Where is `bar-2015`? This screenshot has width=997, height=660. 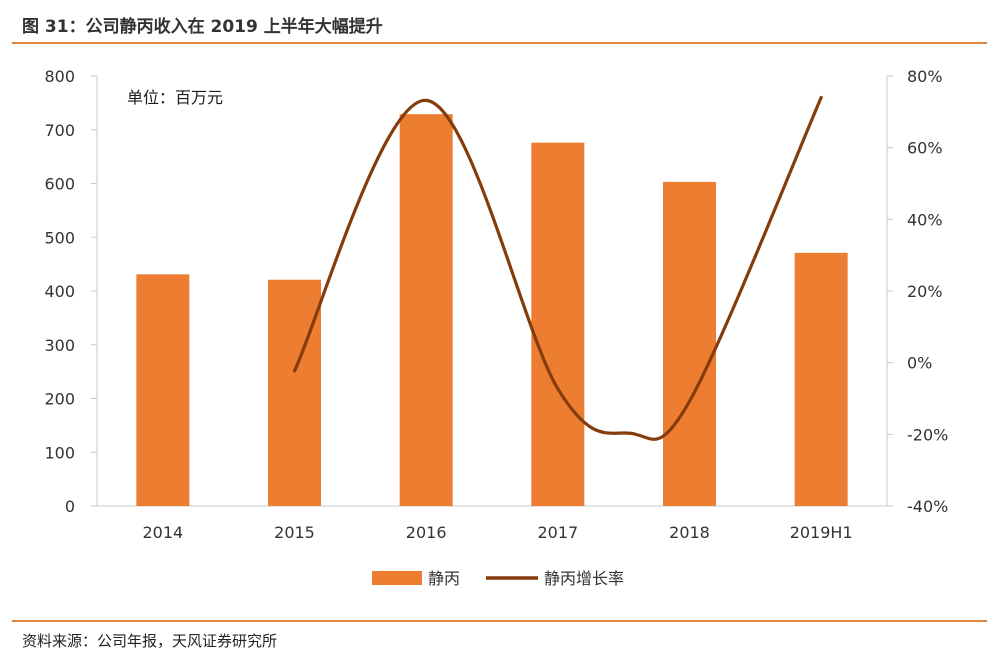 bar-2015 is located at coordinates (294, 392).